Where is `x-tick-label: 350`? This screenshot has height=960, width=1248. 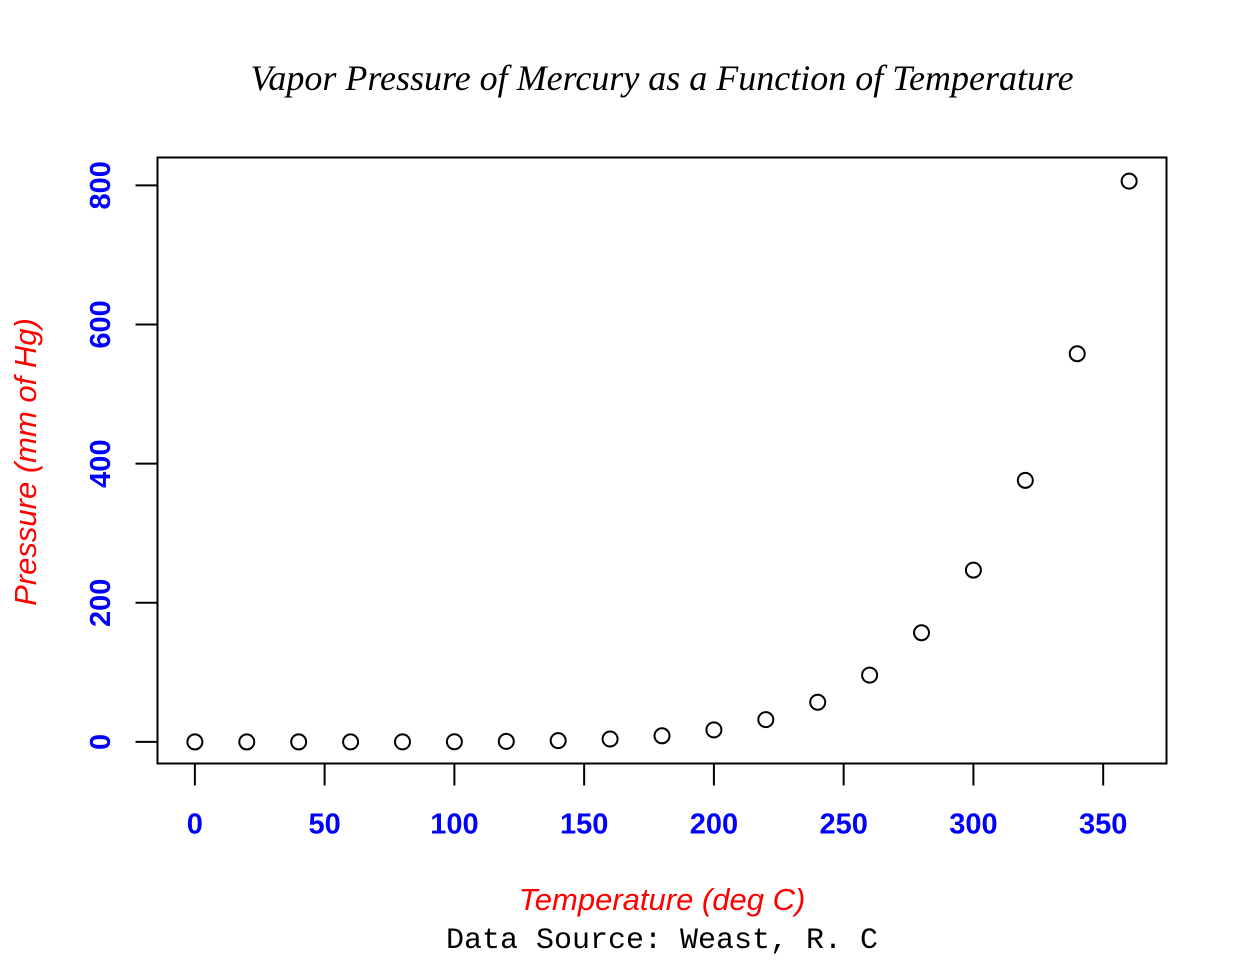
x-tick-label: 350 is located at coordinates (1103, 825).